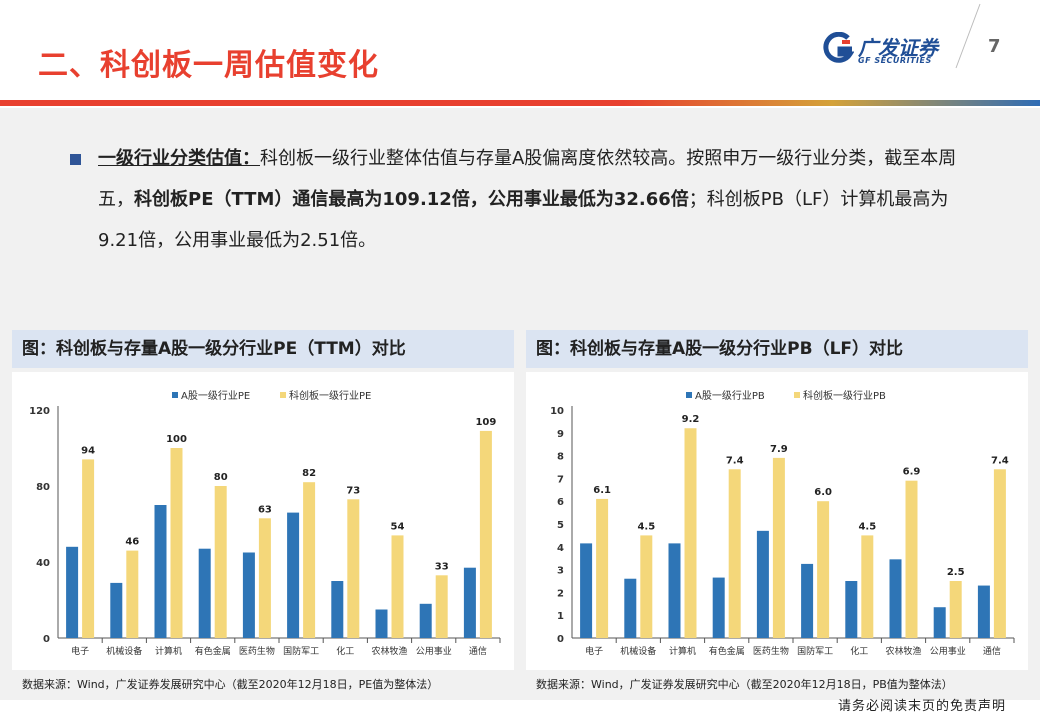 The height and width of the screenshot is (720, 1040). I want to click on pe-data-label: 82, so click(309, 473).